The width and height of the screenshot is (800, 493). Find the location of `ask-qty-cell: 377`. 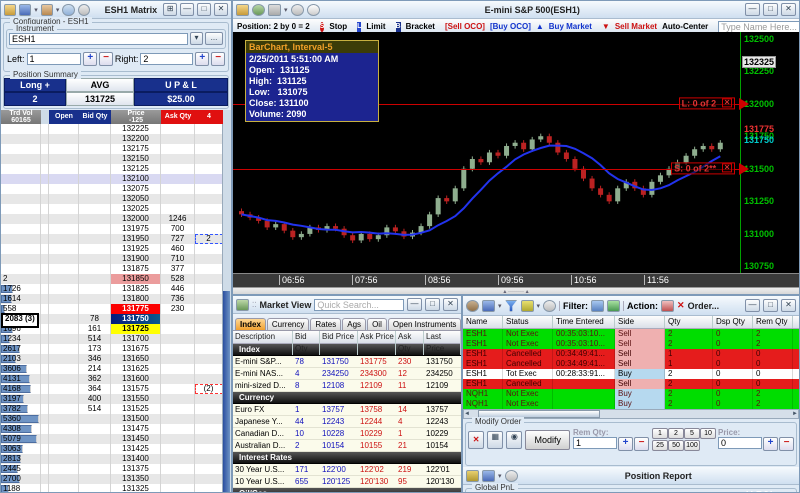

ask-qty-cell: 377 is located at coordinates (178, 269).